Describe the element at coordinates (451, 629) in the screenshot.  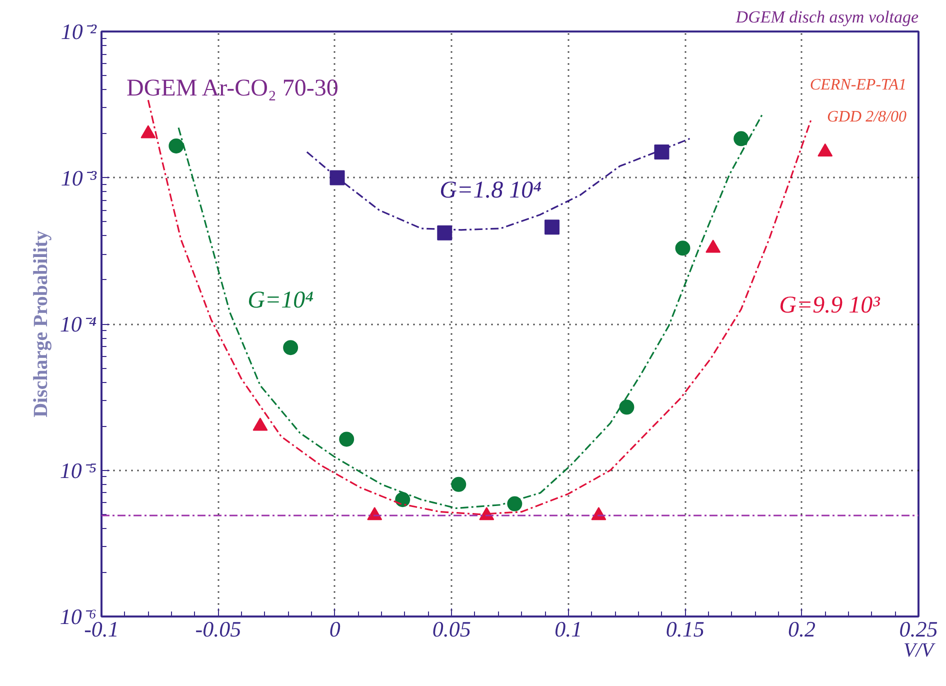
I see `x-tick-label: 0.05` at that location.